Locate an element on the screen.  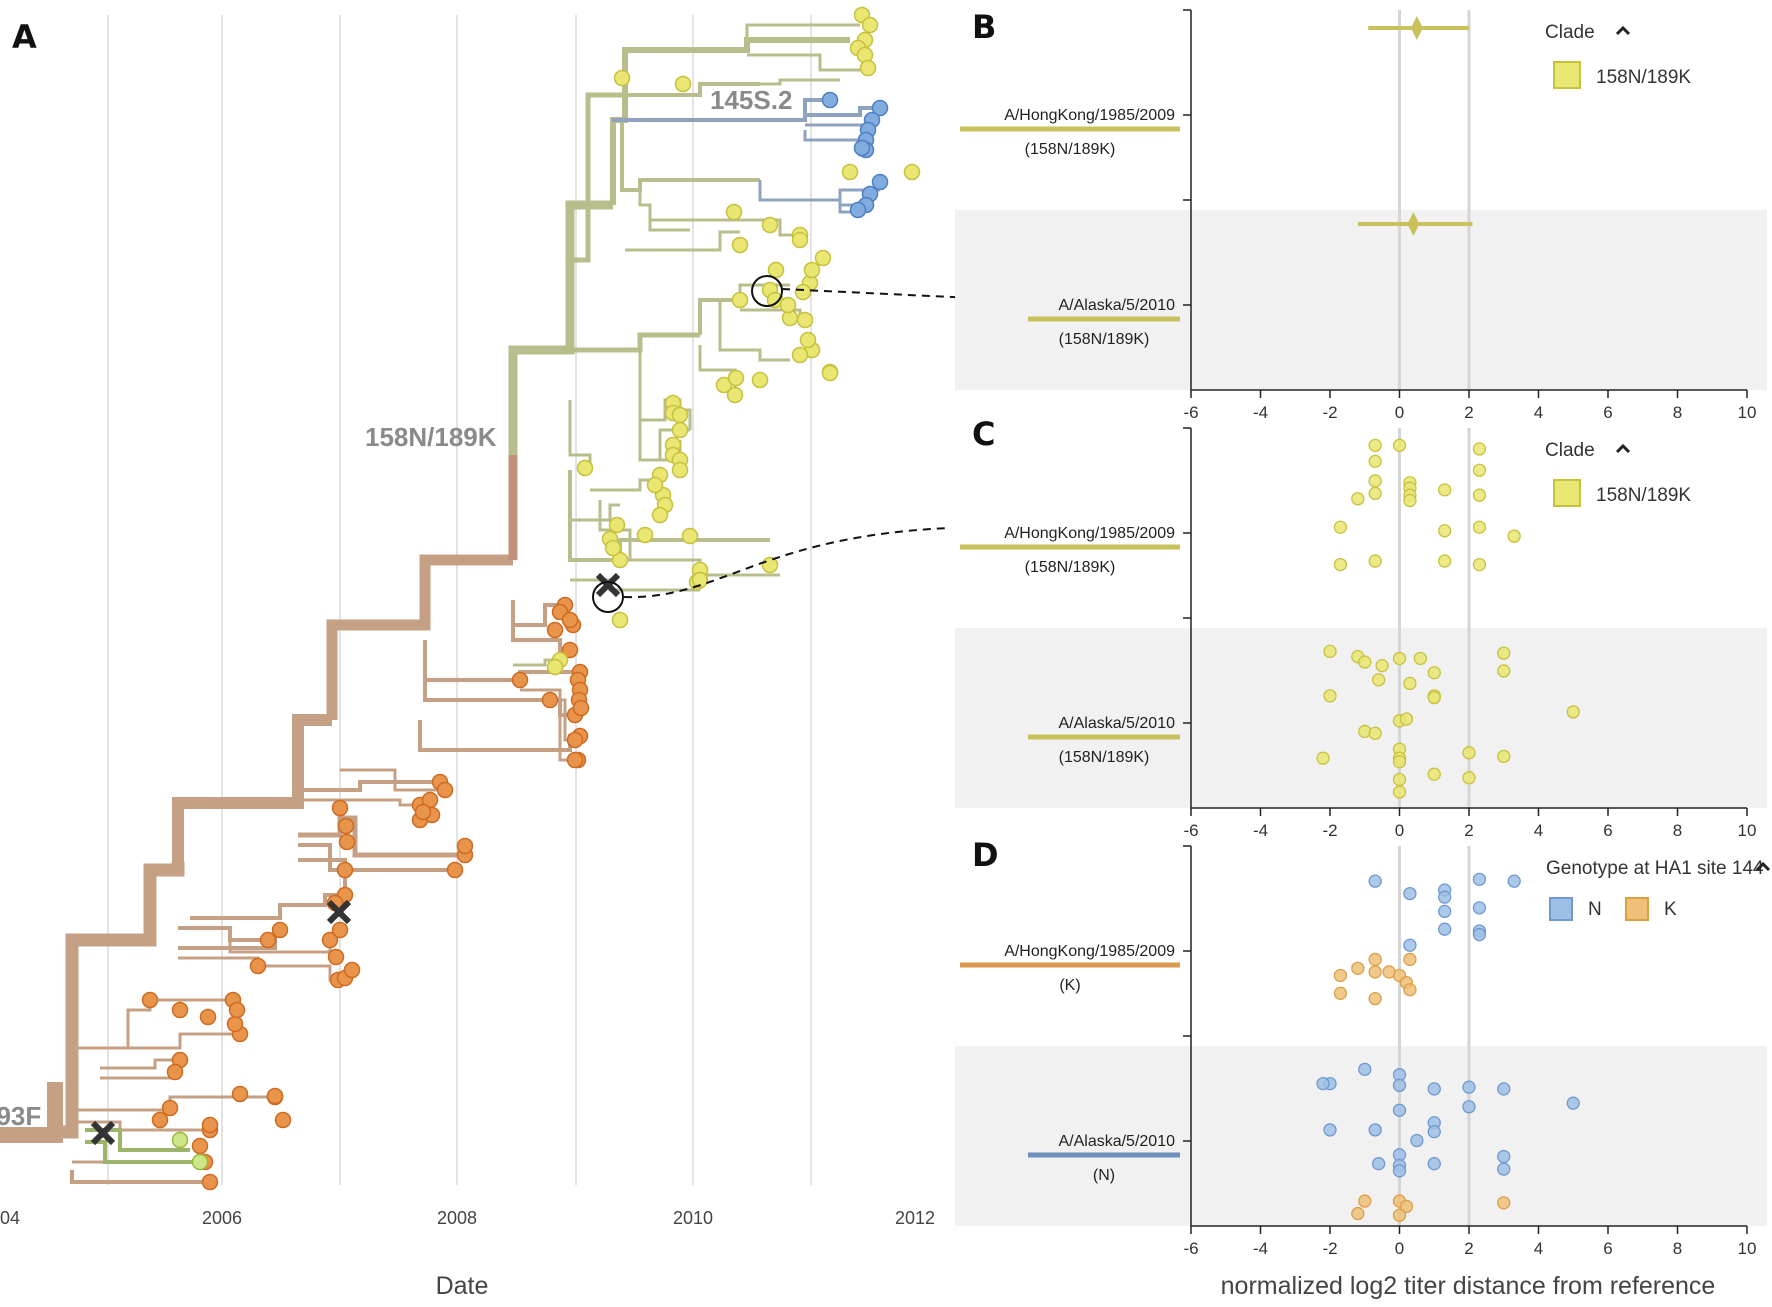
mean-marker is located at coordinates (1413, 224).